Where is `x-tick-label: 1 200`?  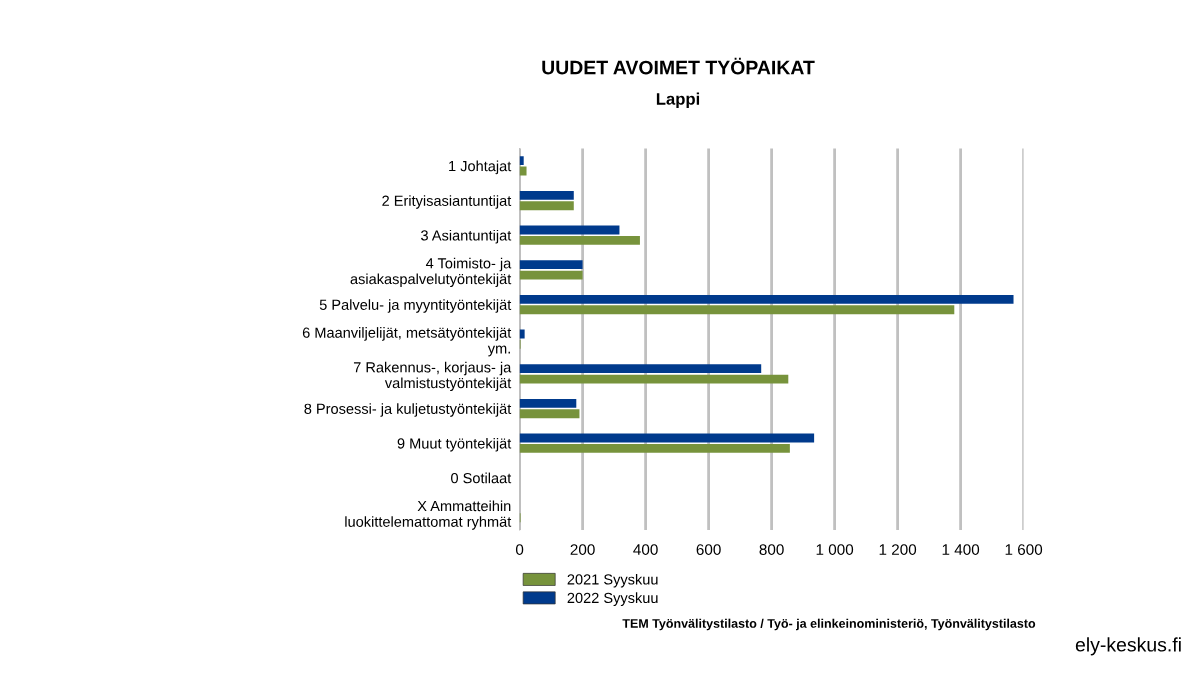 x-tick-label: 1 200 is located at coordinates (898, 549).